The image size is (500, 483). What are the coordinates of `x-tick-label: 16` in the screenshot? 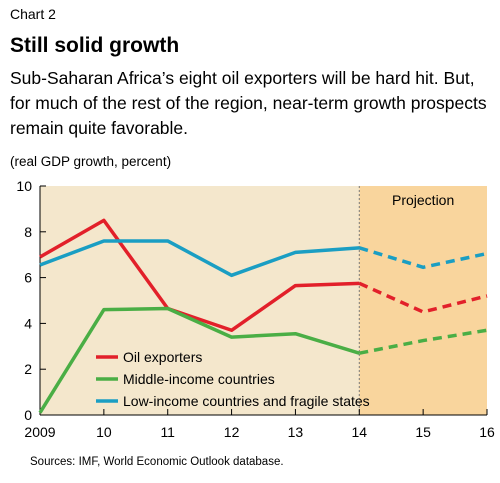 It's located at (487, 432).